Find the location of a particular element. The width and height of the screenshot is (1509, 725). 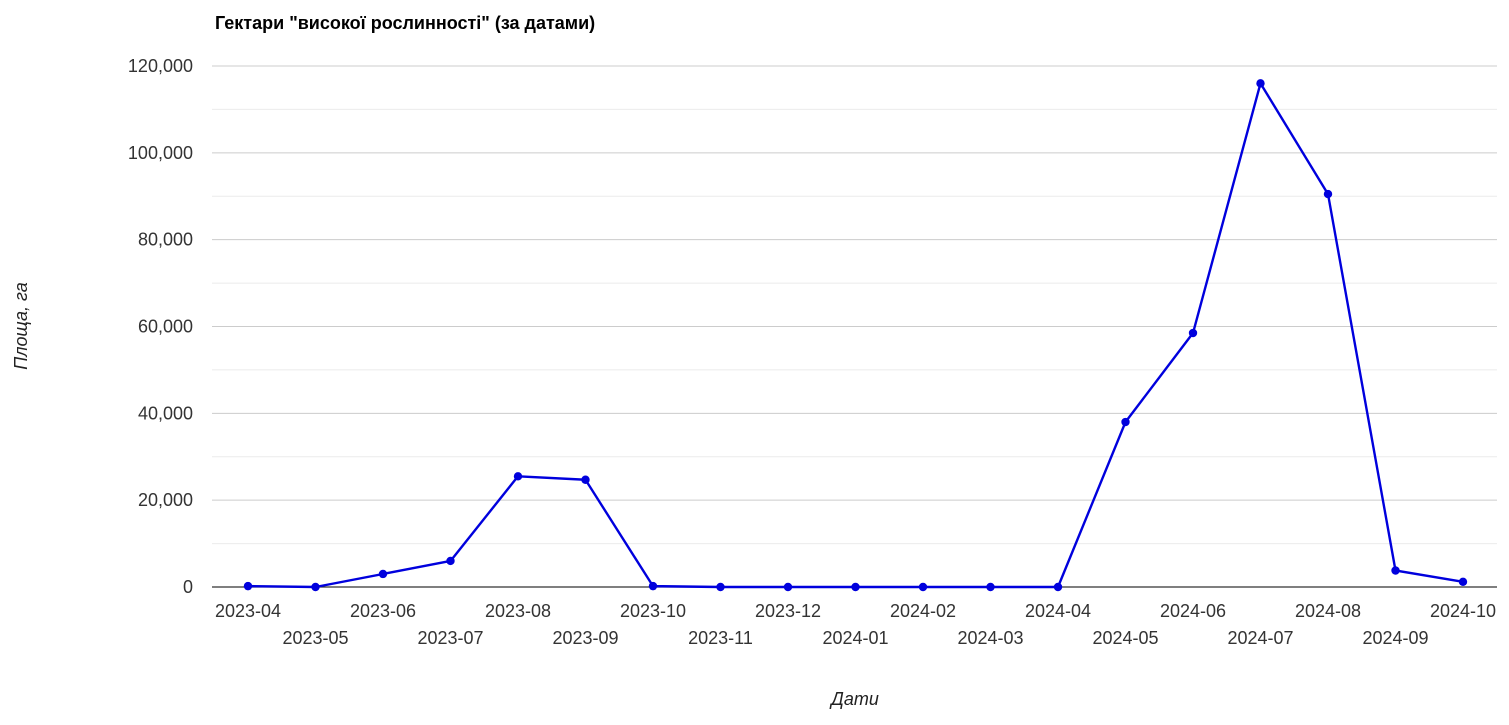

x-tick-label: 2023-12 is located at coordinates (788, 611).